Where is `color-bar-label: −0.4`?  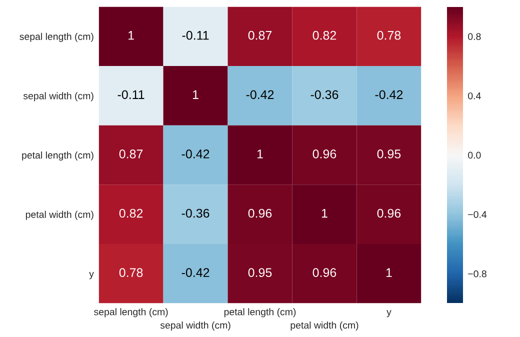 color-bar-label: −0.4 is located at coordinates (477, 214).